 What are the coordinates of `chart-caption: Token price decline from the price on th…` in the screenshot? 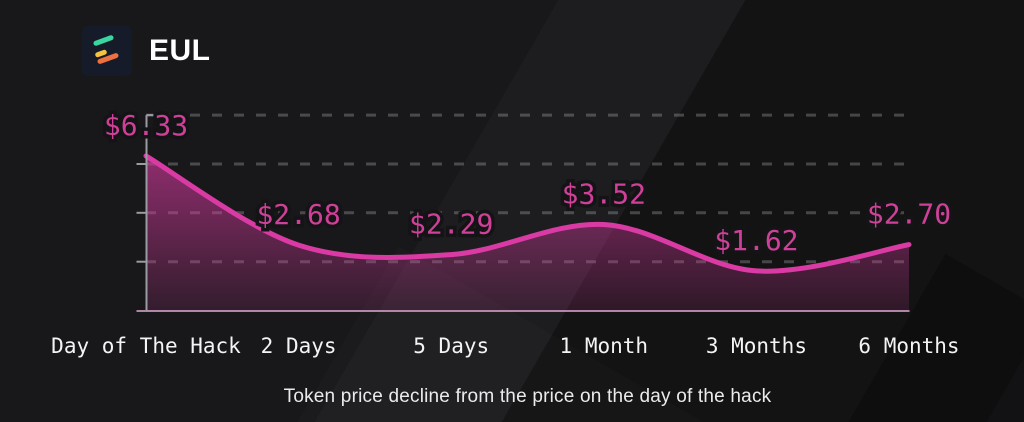 It's located at (527, 396).